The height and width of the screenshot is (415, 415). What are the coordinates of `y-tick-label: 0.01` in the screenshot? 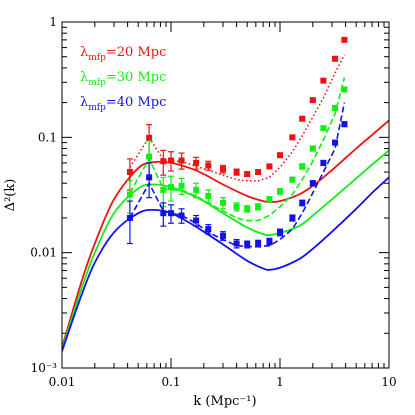 It's located at (43, 253).